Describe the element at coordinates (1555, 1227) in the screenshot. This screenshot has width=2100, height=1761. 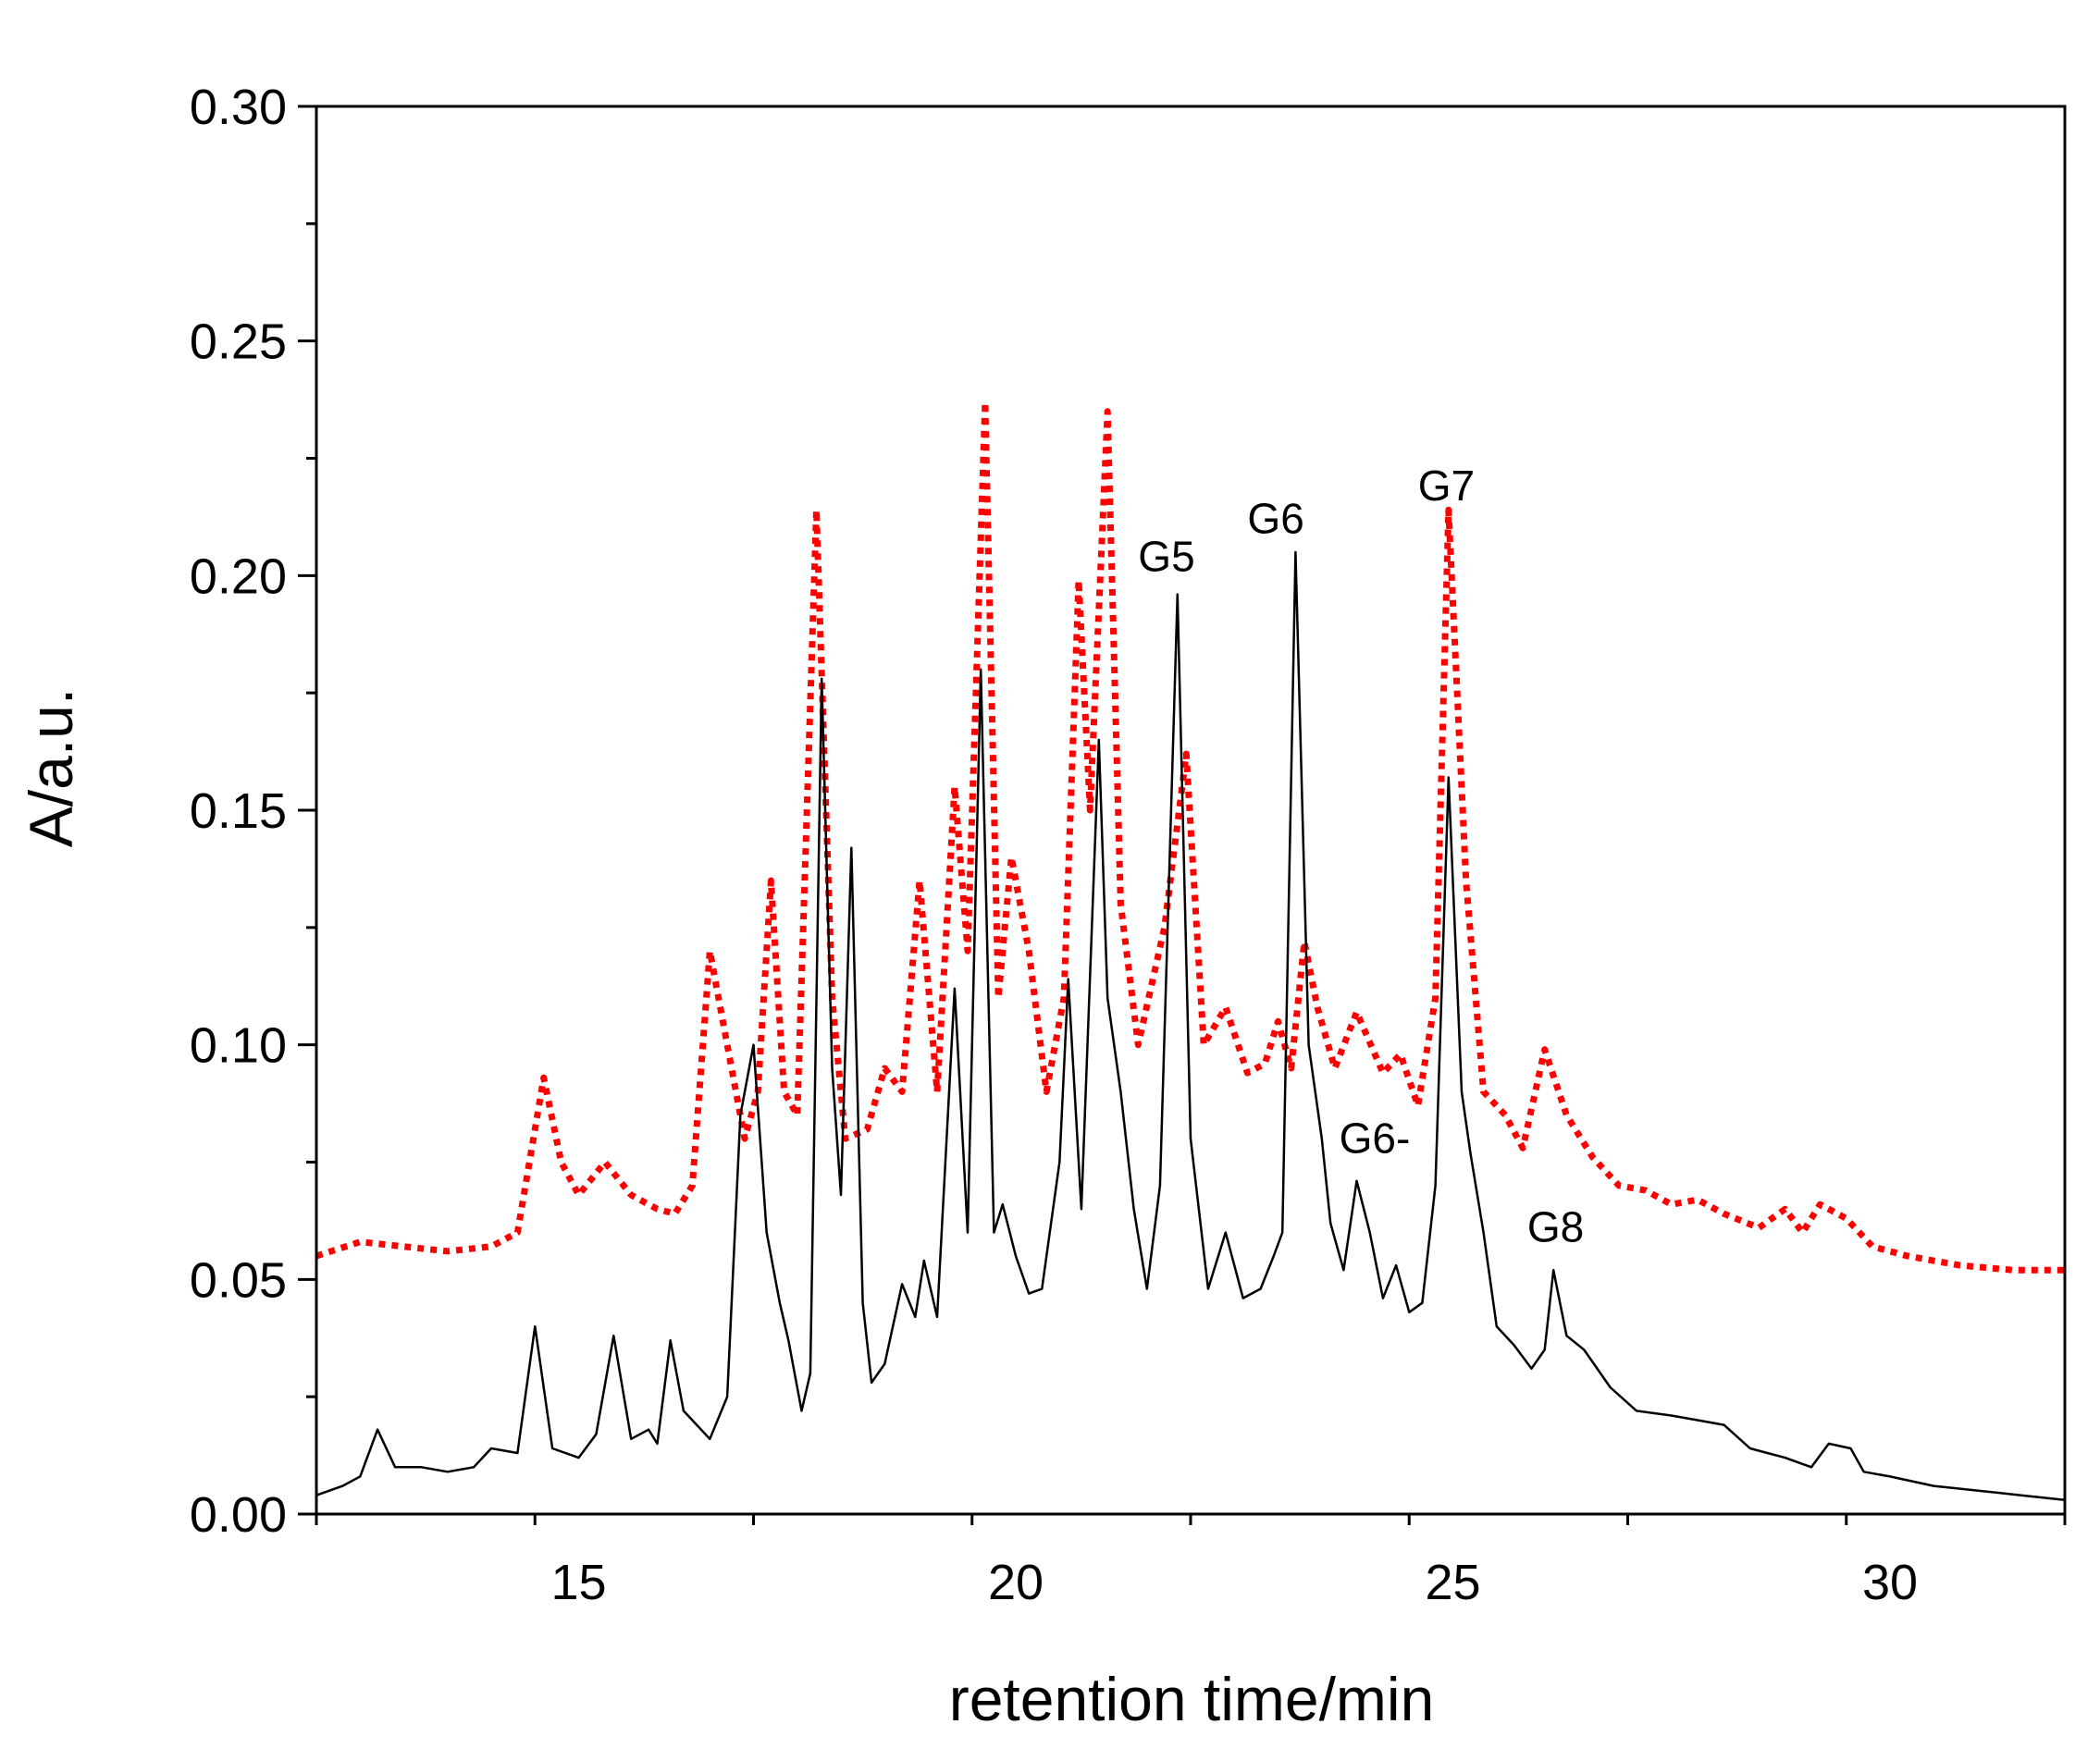
I see `peak-annotation-g8: G8` at that location.